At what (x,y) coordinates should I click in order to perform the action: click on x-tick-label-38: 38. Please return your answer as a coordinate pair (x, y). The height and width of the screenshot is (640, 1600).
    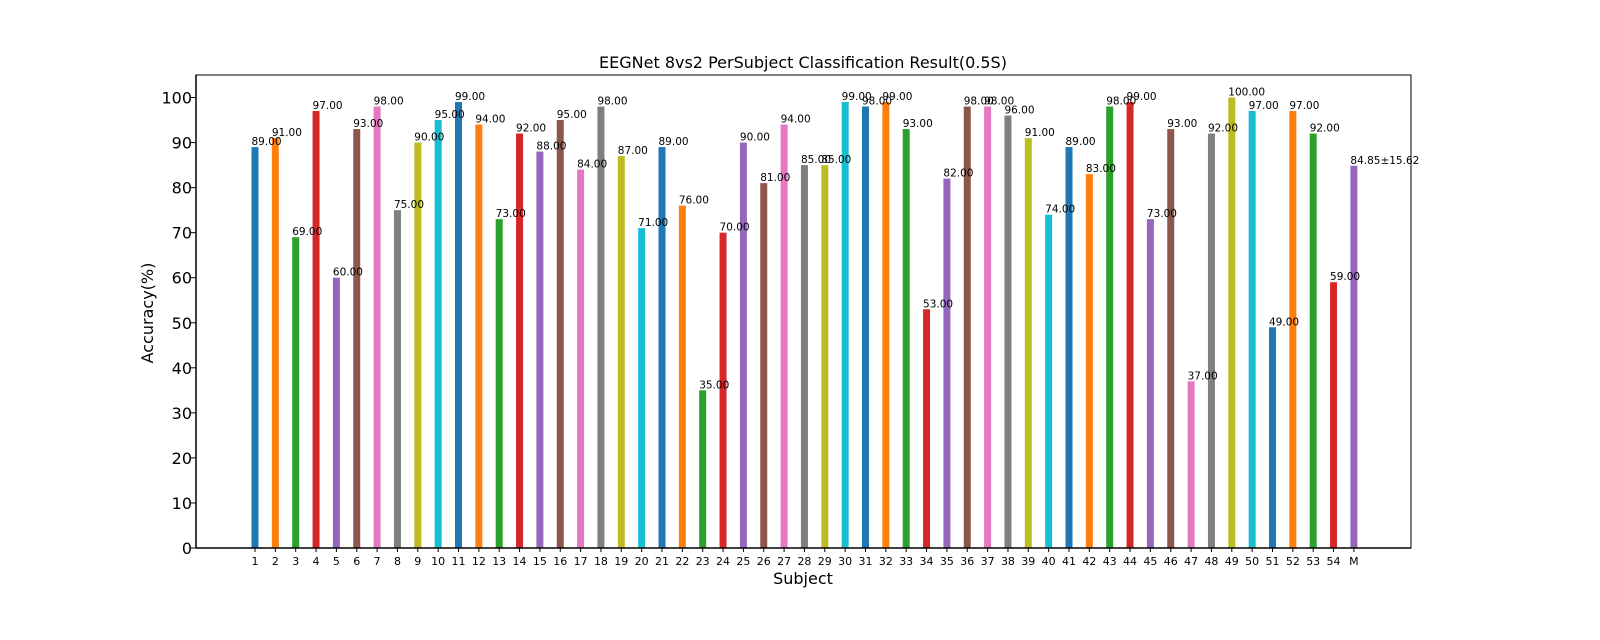
    Looking at the image, I should click on (1008, 561).